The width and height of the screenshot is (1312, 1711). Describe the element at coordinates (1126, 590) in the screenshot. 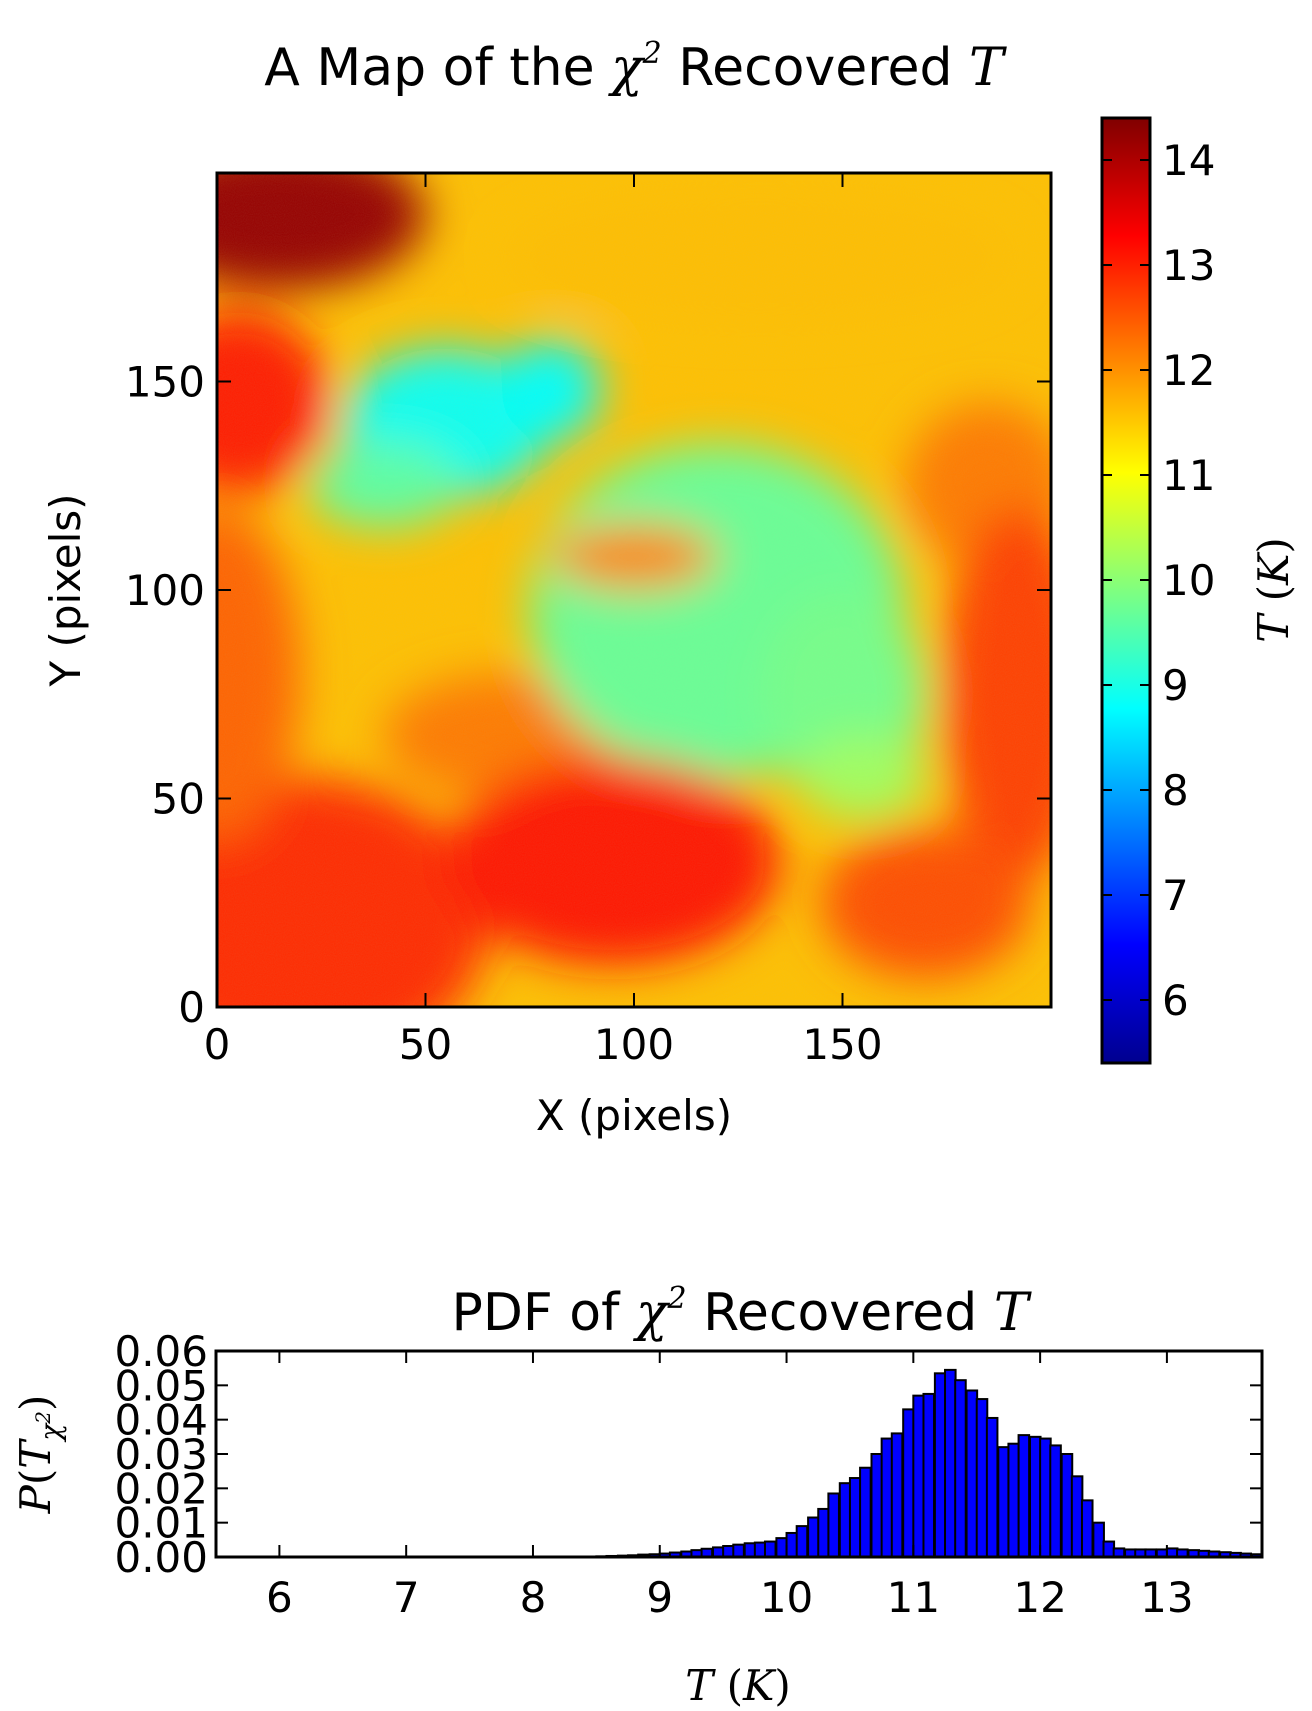

I see `colorbar-gradient` at that location.